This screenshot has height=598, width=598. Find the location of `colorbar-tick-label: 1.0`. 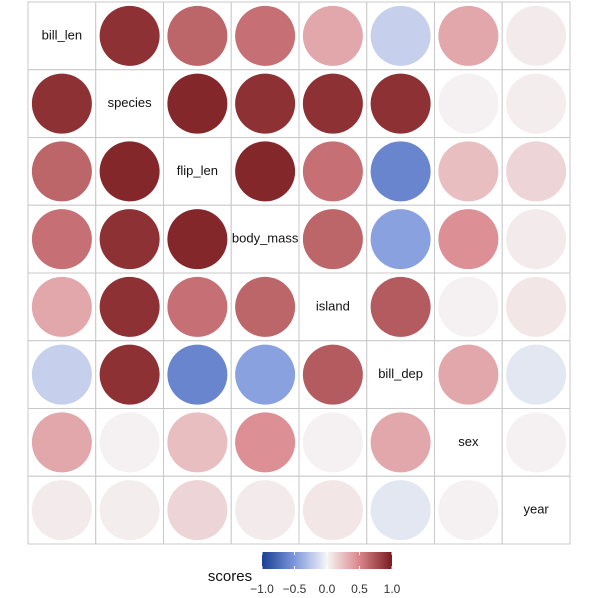

colorbar-tick-label: 1.0 is located at coordinates (392, 589).